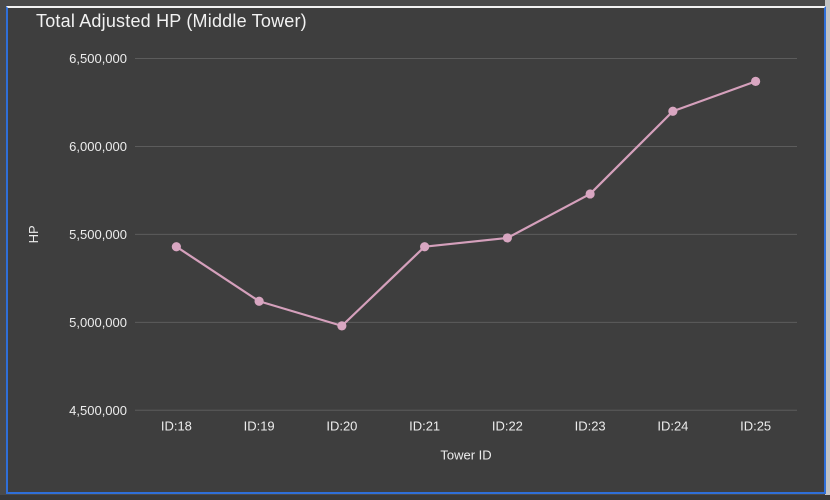 The image size is (830, 500). What do you see at coordinates (424, 425) in the screenshot?
I see `x-tick-label: ID:21` at bounding box center [424, 425].